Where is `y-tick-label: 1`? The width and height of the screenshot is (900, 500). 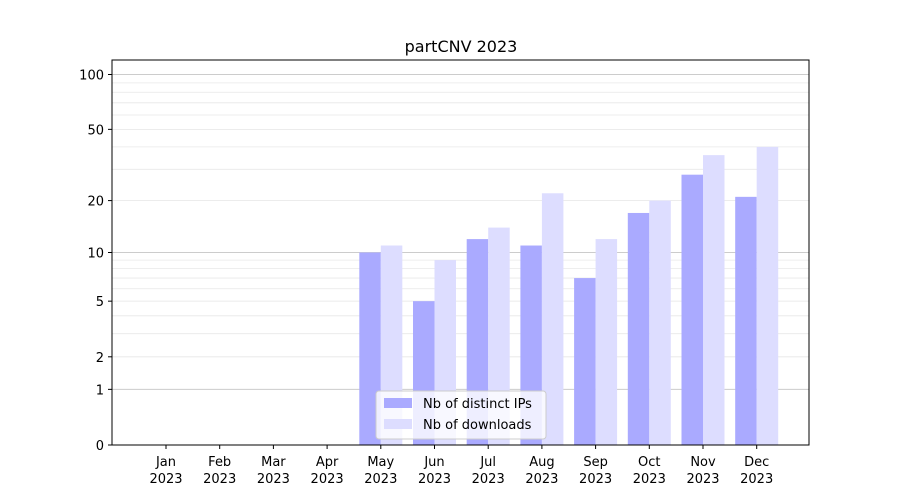 y-tick-label: 1 is located at coordinates (100, 390).